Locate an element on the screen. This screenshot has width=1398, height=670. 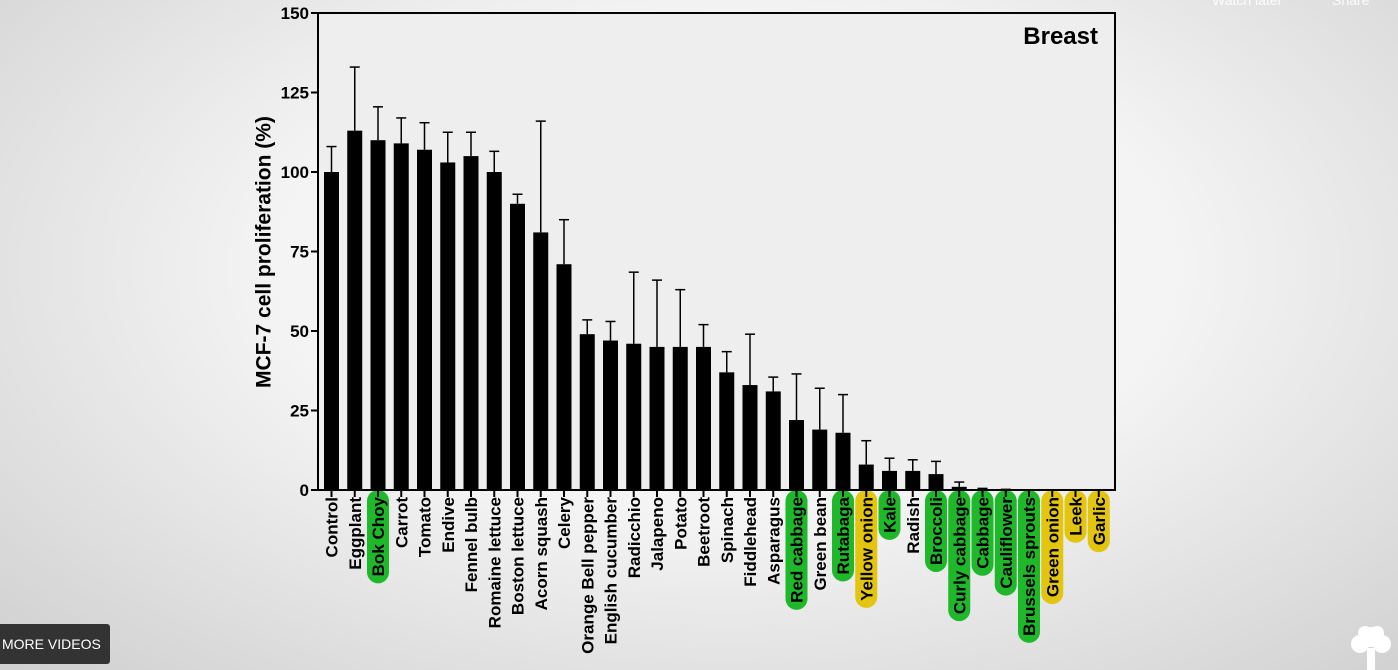
x-tick-label: Fennel bulb is located at coordinates (471, 544).